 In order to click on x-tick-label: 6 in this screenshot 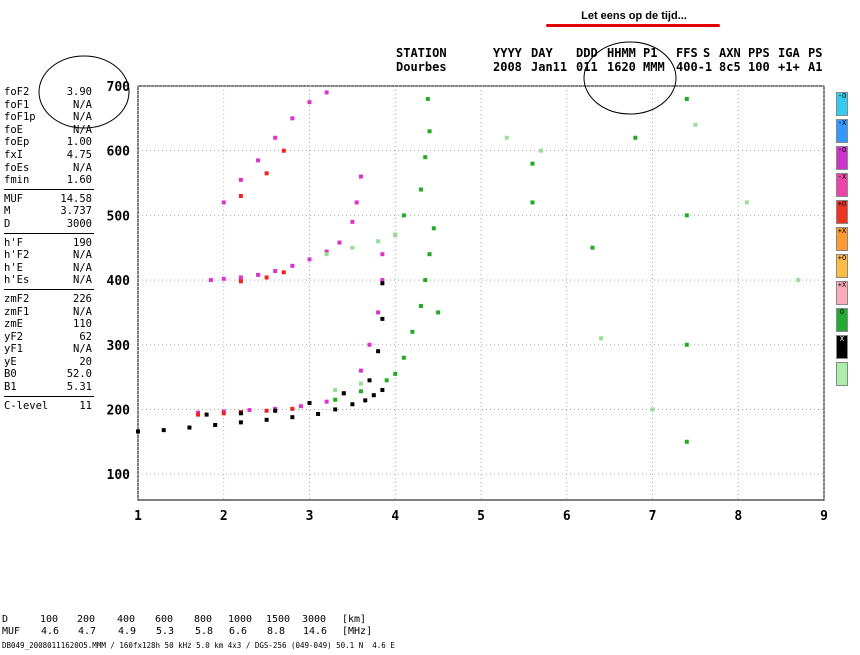, I will do `click(567, 516)`.